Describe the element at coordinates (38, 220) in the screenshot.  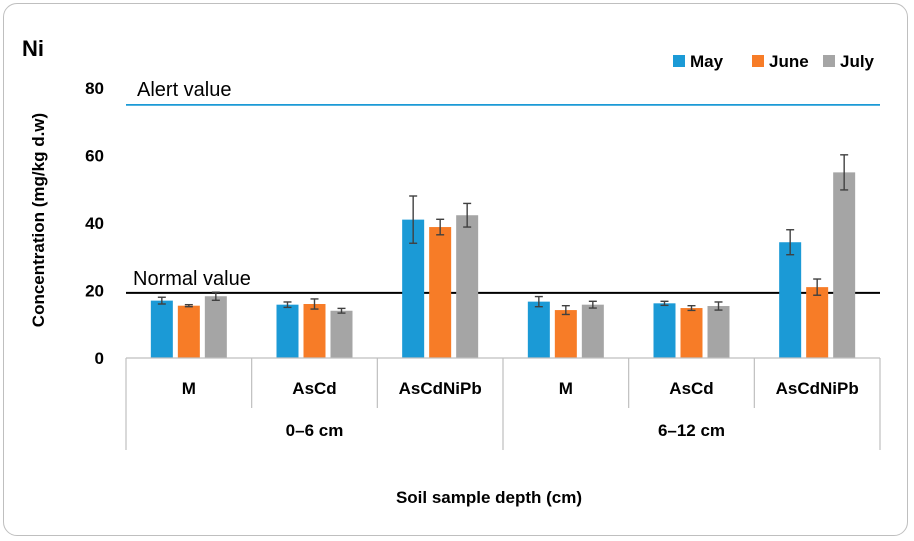
I see `y-axis-label: Concentration (mg/kg d.w)` at that location.